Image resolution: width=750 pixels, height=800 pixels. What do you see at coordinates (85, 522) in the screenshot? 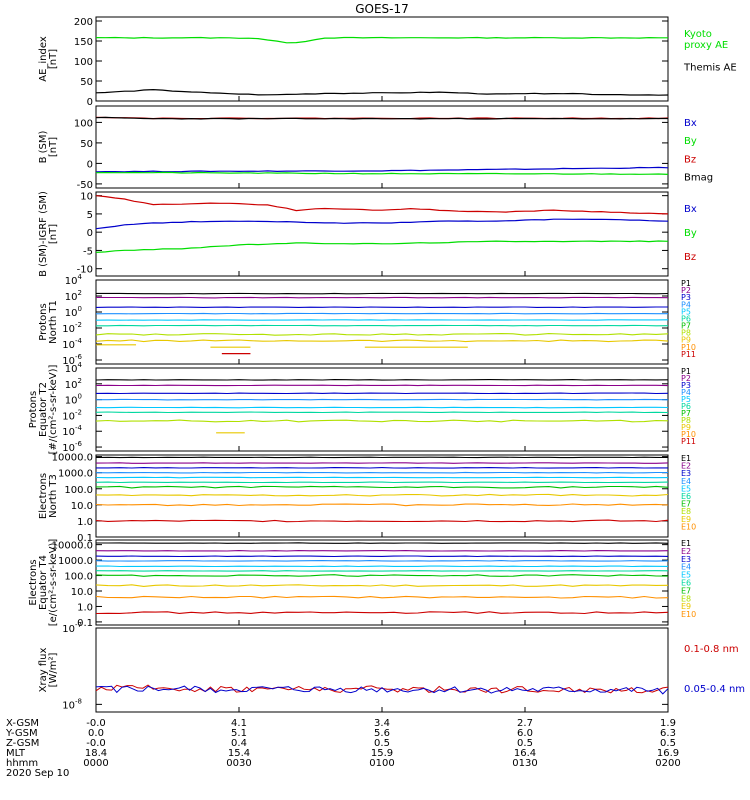
I see `y-tick-label: 1.0` at bounding box center [85, 522].